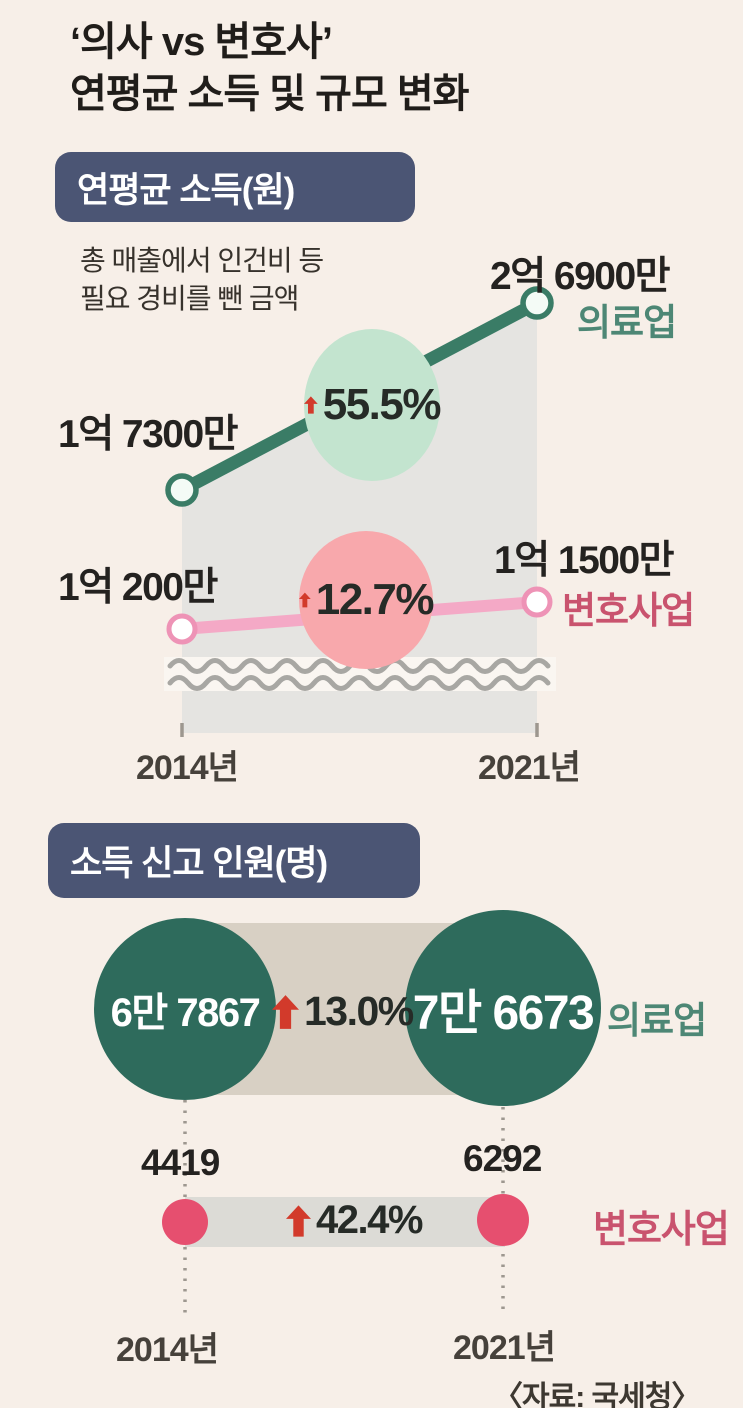 The width and height of the screenshot is (743, 1408). I want to click on page-title-line2: 연평균 소득 및 규모 변화, so click(269, 94).